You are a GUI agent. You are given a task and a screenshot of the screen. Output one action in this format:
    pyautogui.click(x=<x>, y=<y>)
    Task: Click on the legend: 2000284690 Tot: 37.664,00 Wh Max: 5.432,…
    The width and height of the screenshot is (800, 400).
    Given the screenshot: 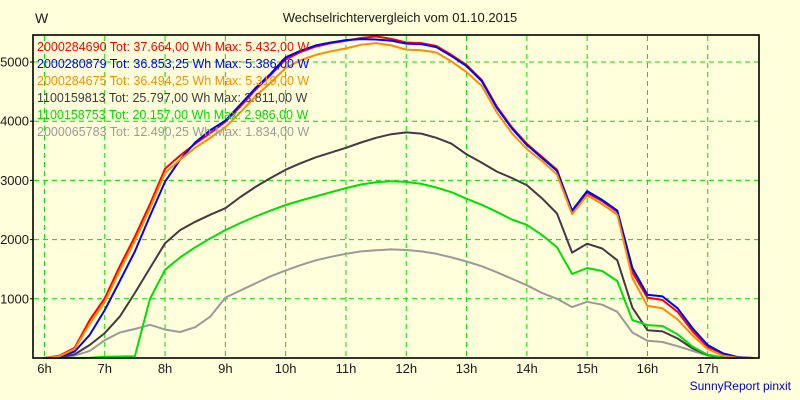 What is the action you would take?
    pyautogui.click(x=173, y=90)
    